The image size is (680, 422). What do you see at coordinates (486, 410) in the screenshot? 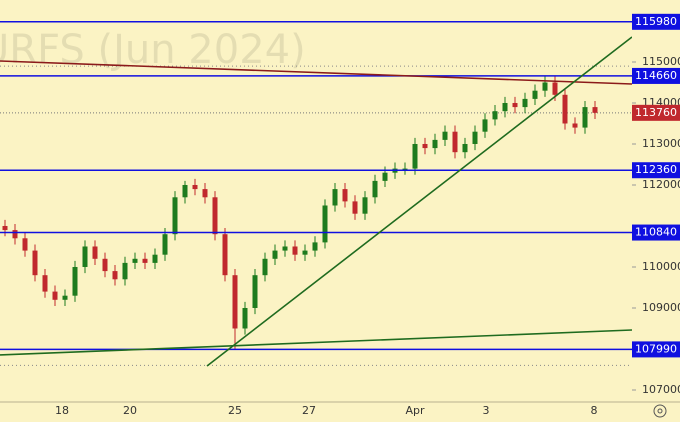
I see `x-tick-label: 3` at bounding box center [486, 410].